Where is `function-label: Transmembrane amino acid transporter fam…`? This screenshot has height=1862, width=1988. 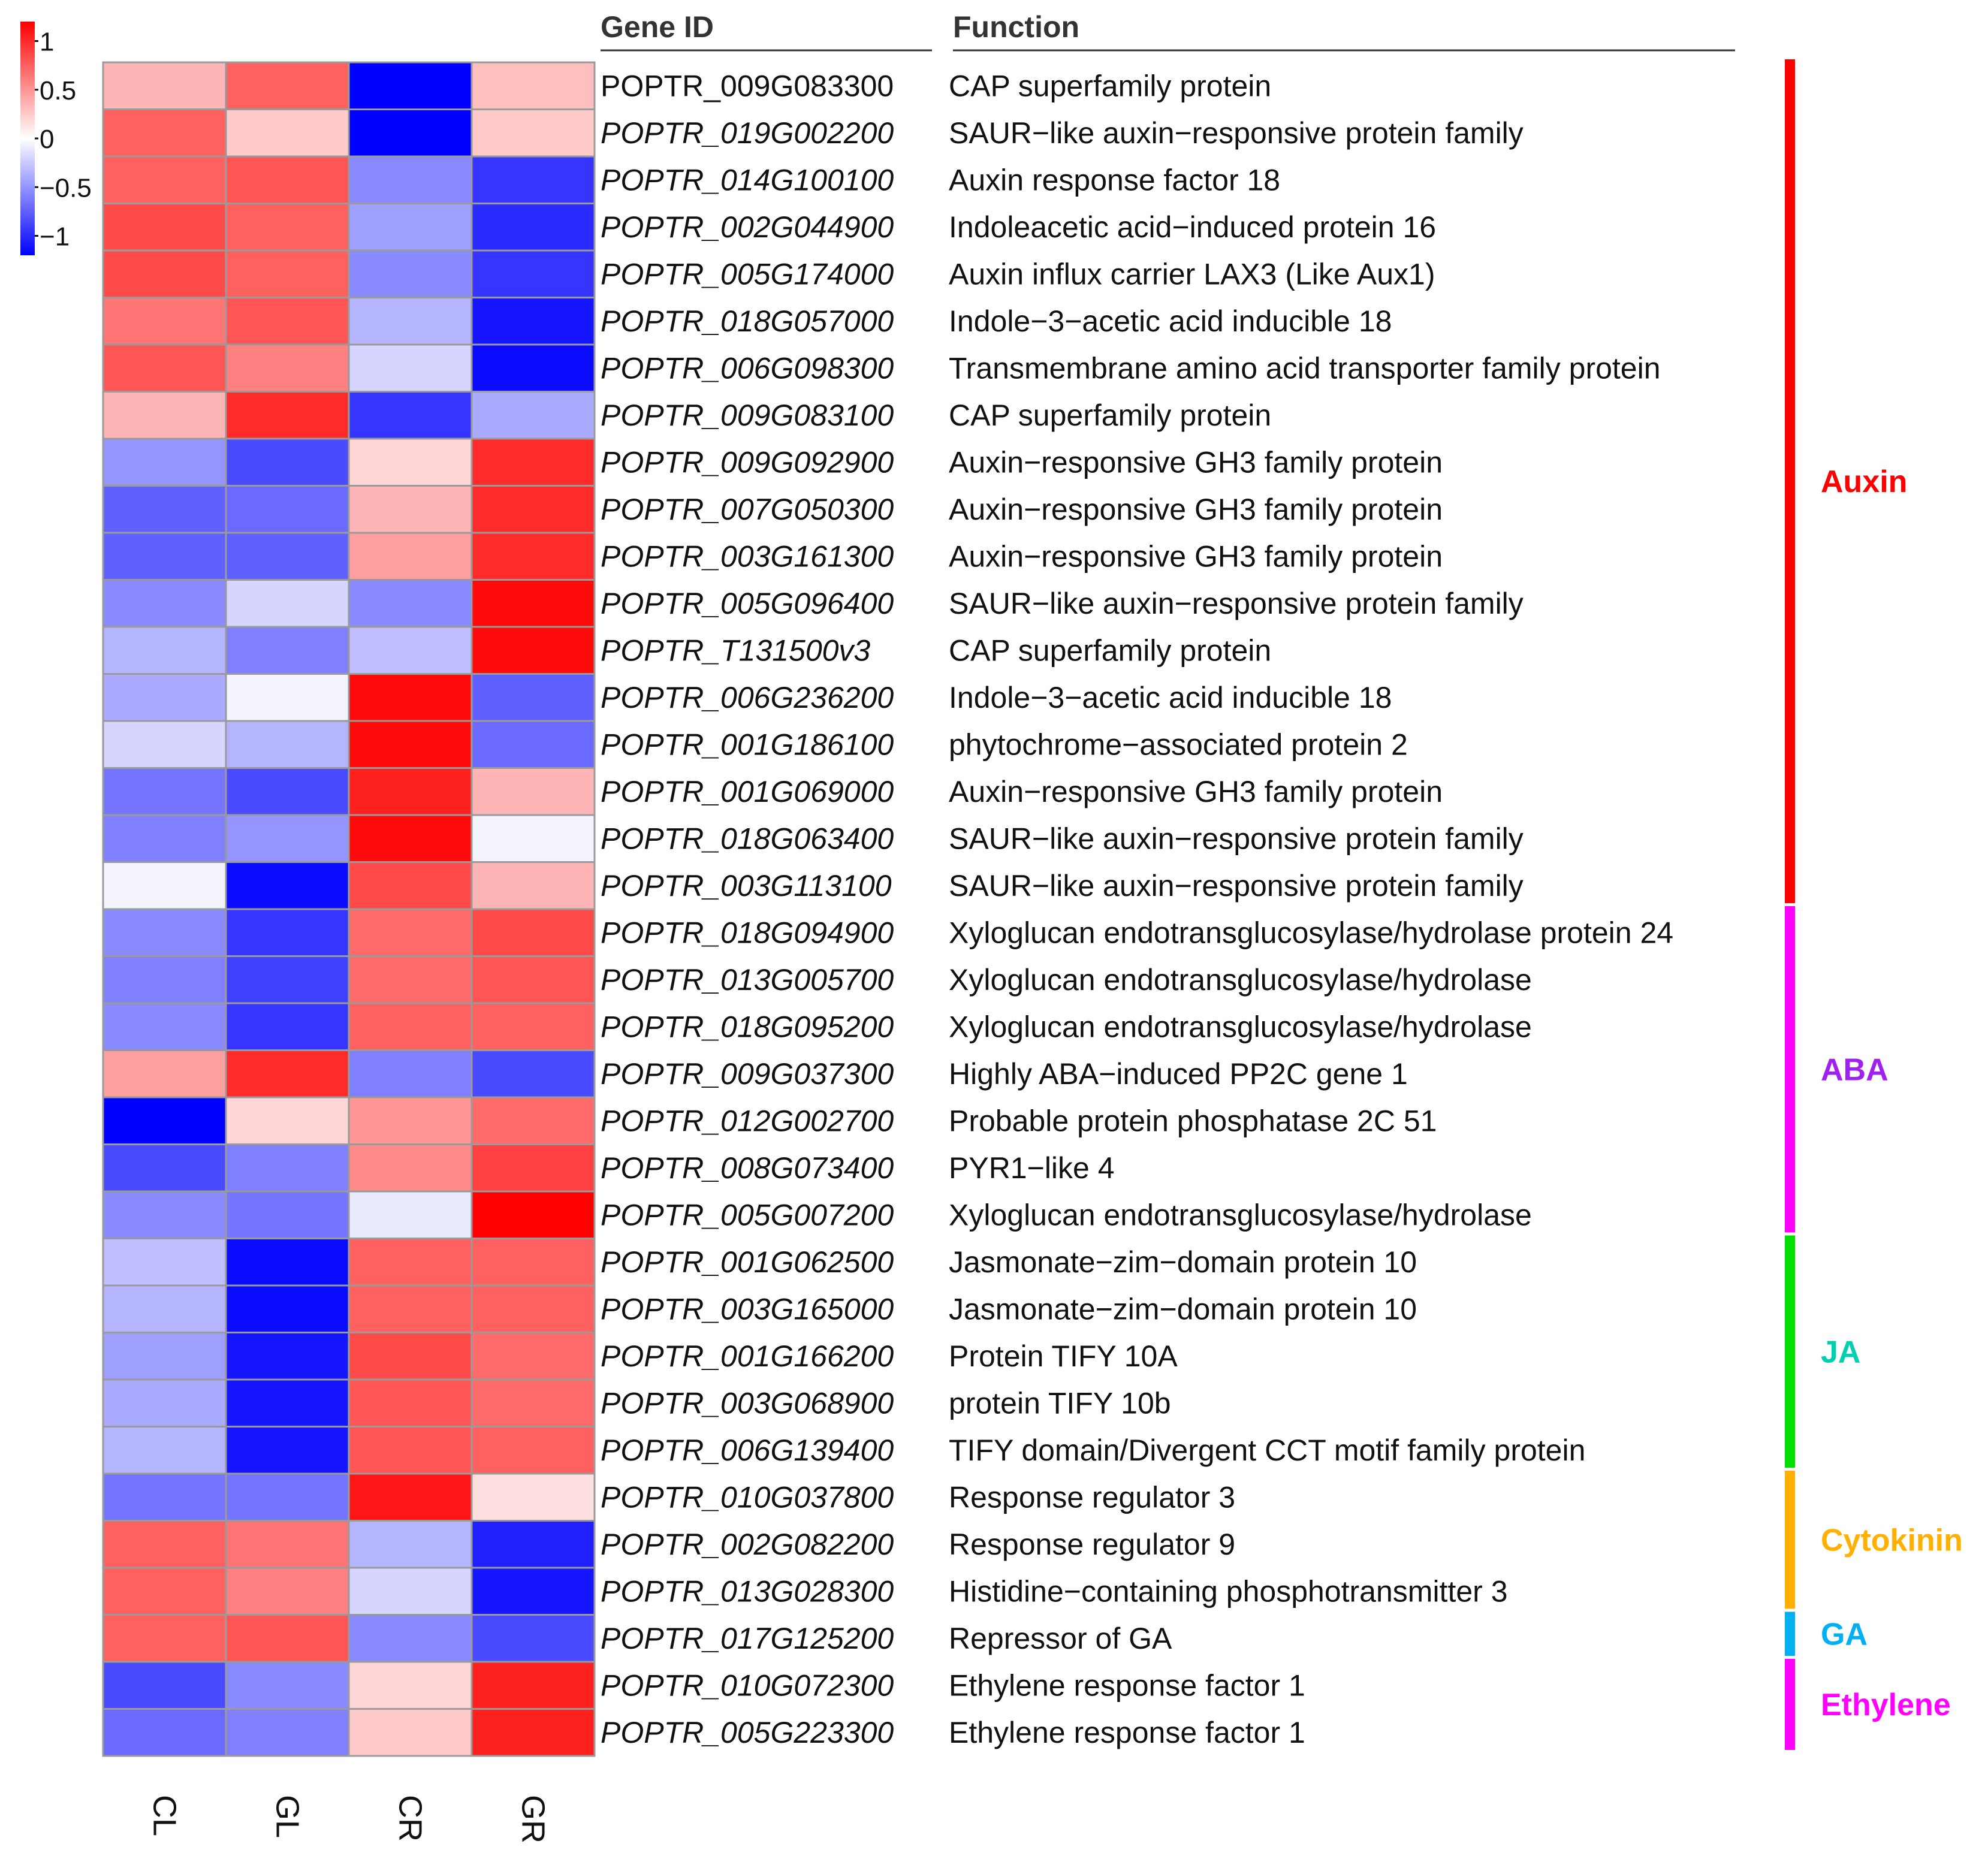 function-label: Transmembrane amino acid transporter fam… is located at coordinates (1305, 368).